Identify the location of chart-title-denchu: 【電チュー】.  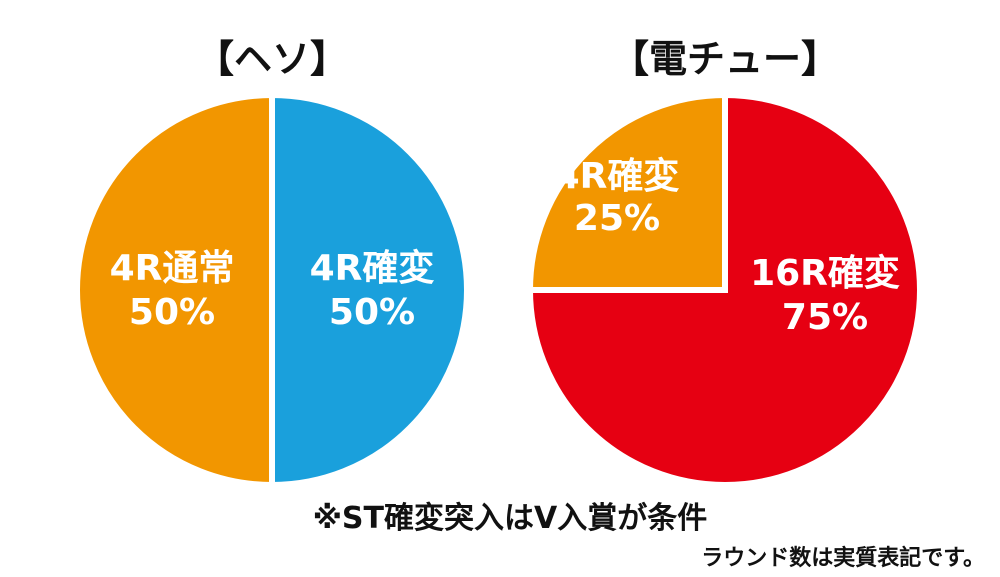
(725, 59).